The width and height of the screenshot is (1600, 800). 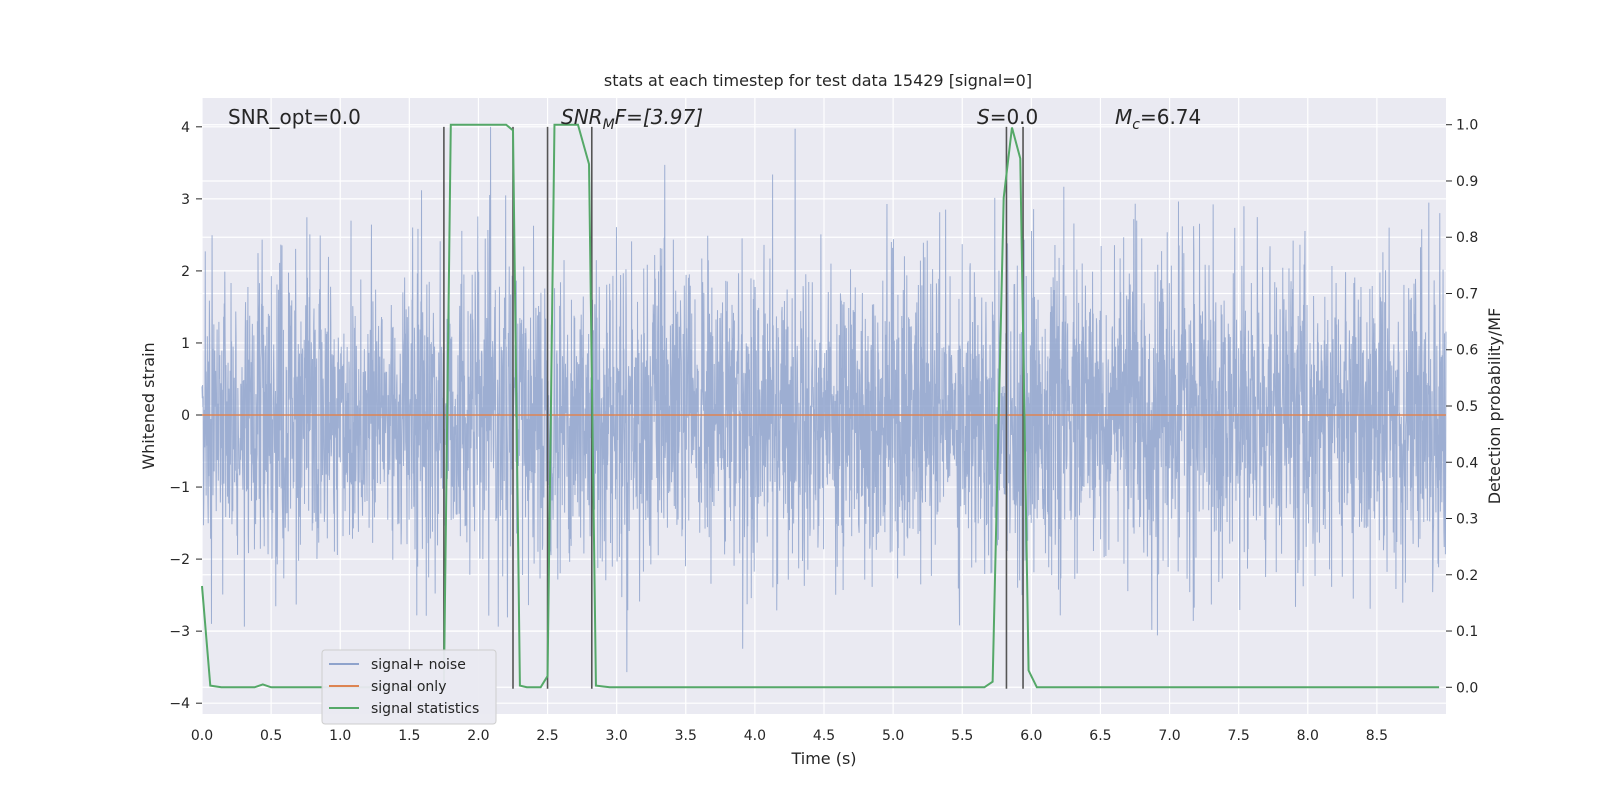 What do you see at coordinates (824, 736) in the screenshot?
I see `x-tick-label: 4.5` at bounding box center [824, 736].